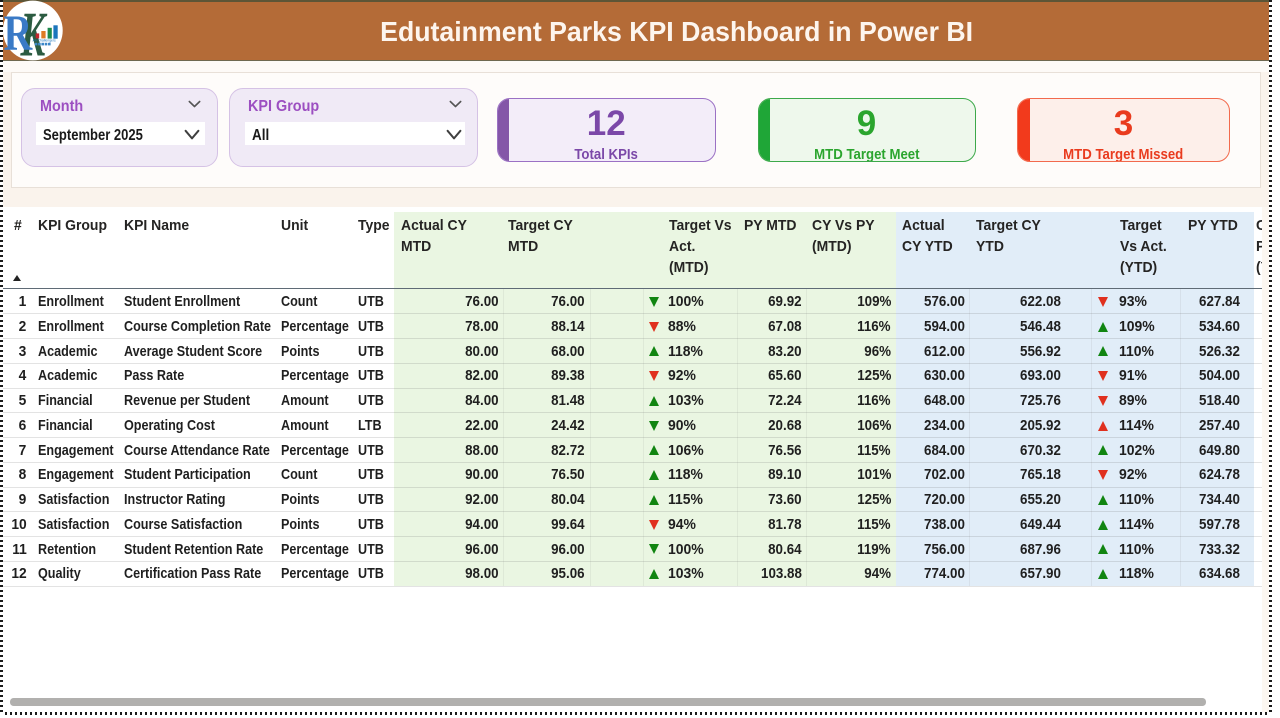 This screenshot has height=718, width=1280. What do you see at coordinates (19, 32) in the screenshot?
I see `svg-text: R` at bounding box center [19, 32].